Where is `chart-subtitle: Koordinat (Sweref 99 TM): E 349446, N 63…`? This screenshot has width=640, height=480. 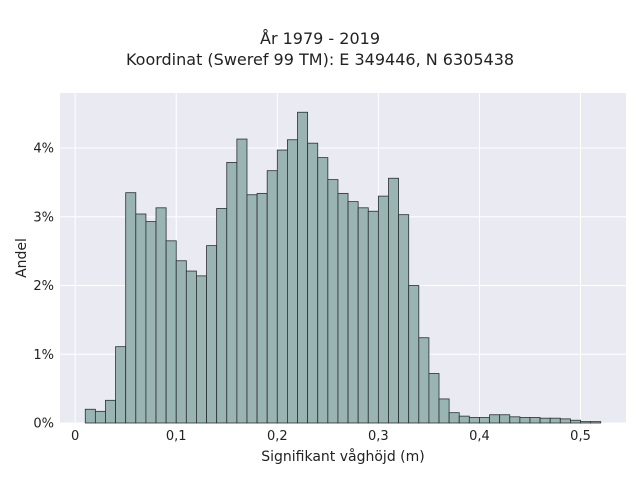 chart-subtitle: Koordinat (Sweref 99 TM): E 349446, N 63… is located at coordinates (320, 59).